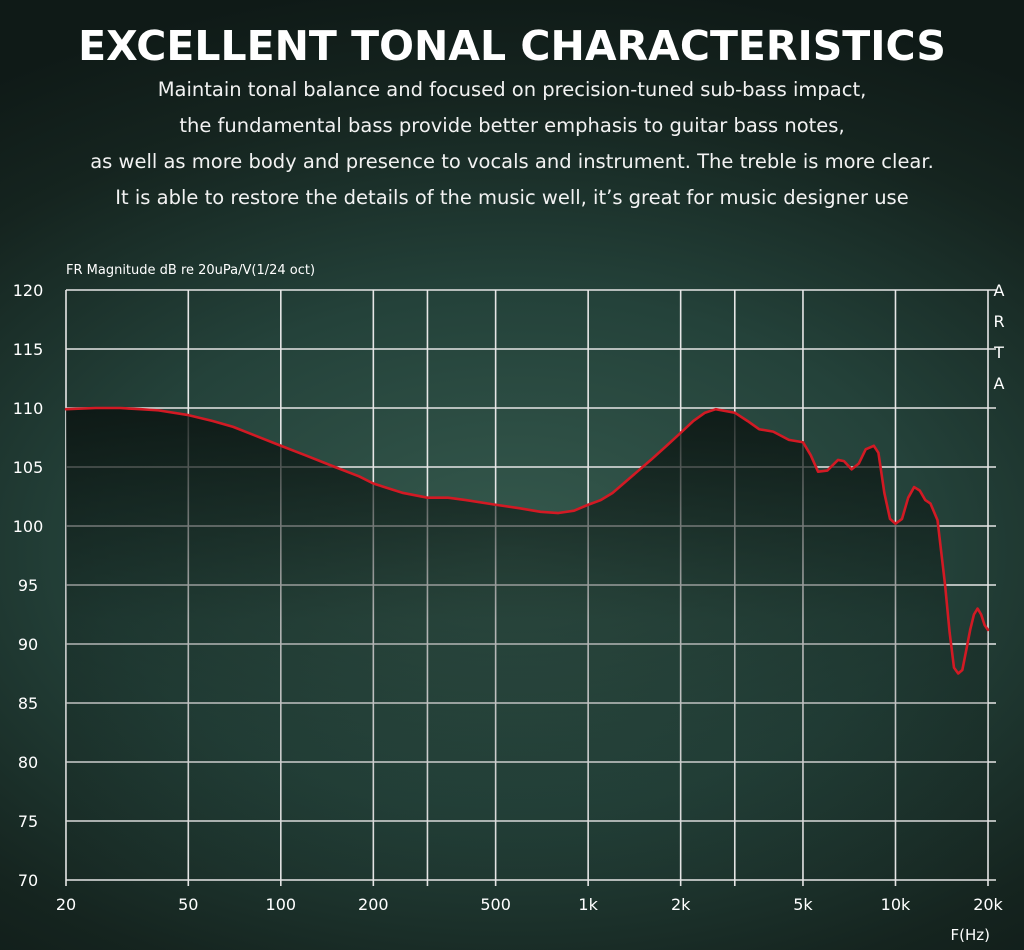  Describe the element at coordinates (512, 46) in the screenshot. I see `page-title: EXCELLENT TONAL CHARACTERISTICS` at that location.